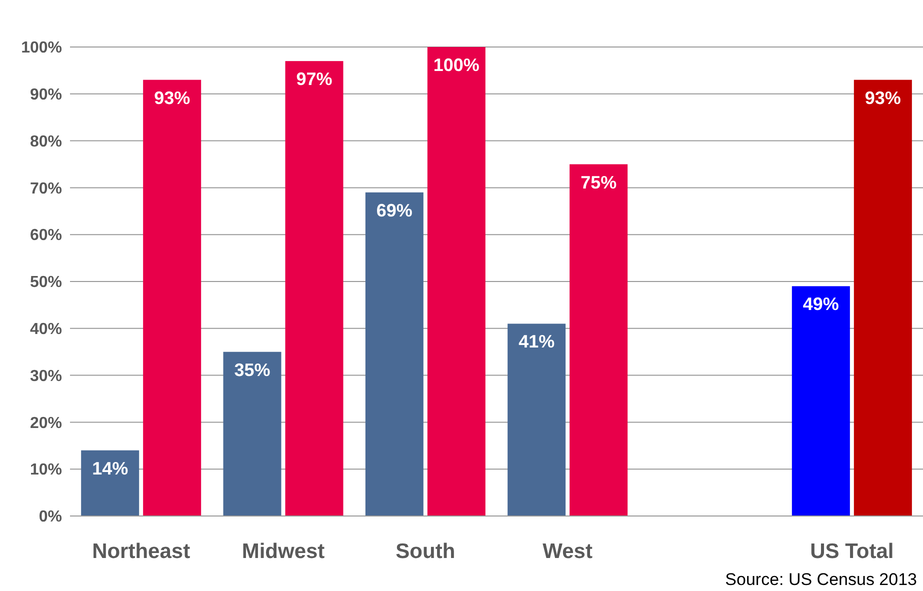 The width and height of the screenshot is (923, 591). I want to click on x-tick-label: Northeast, so click(141, 551).